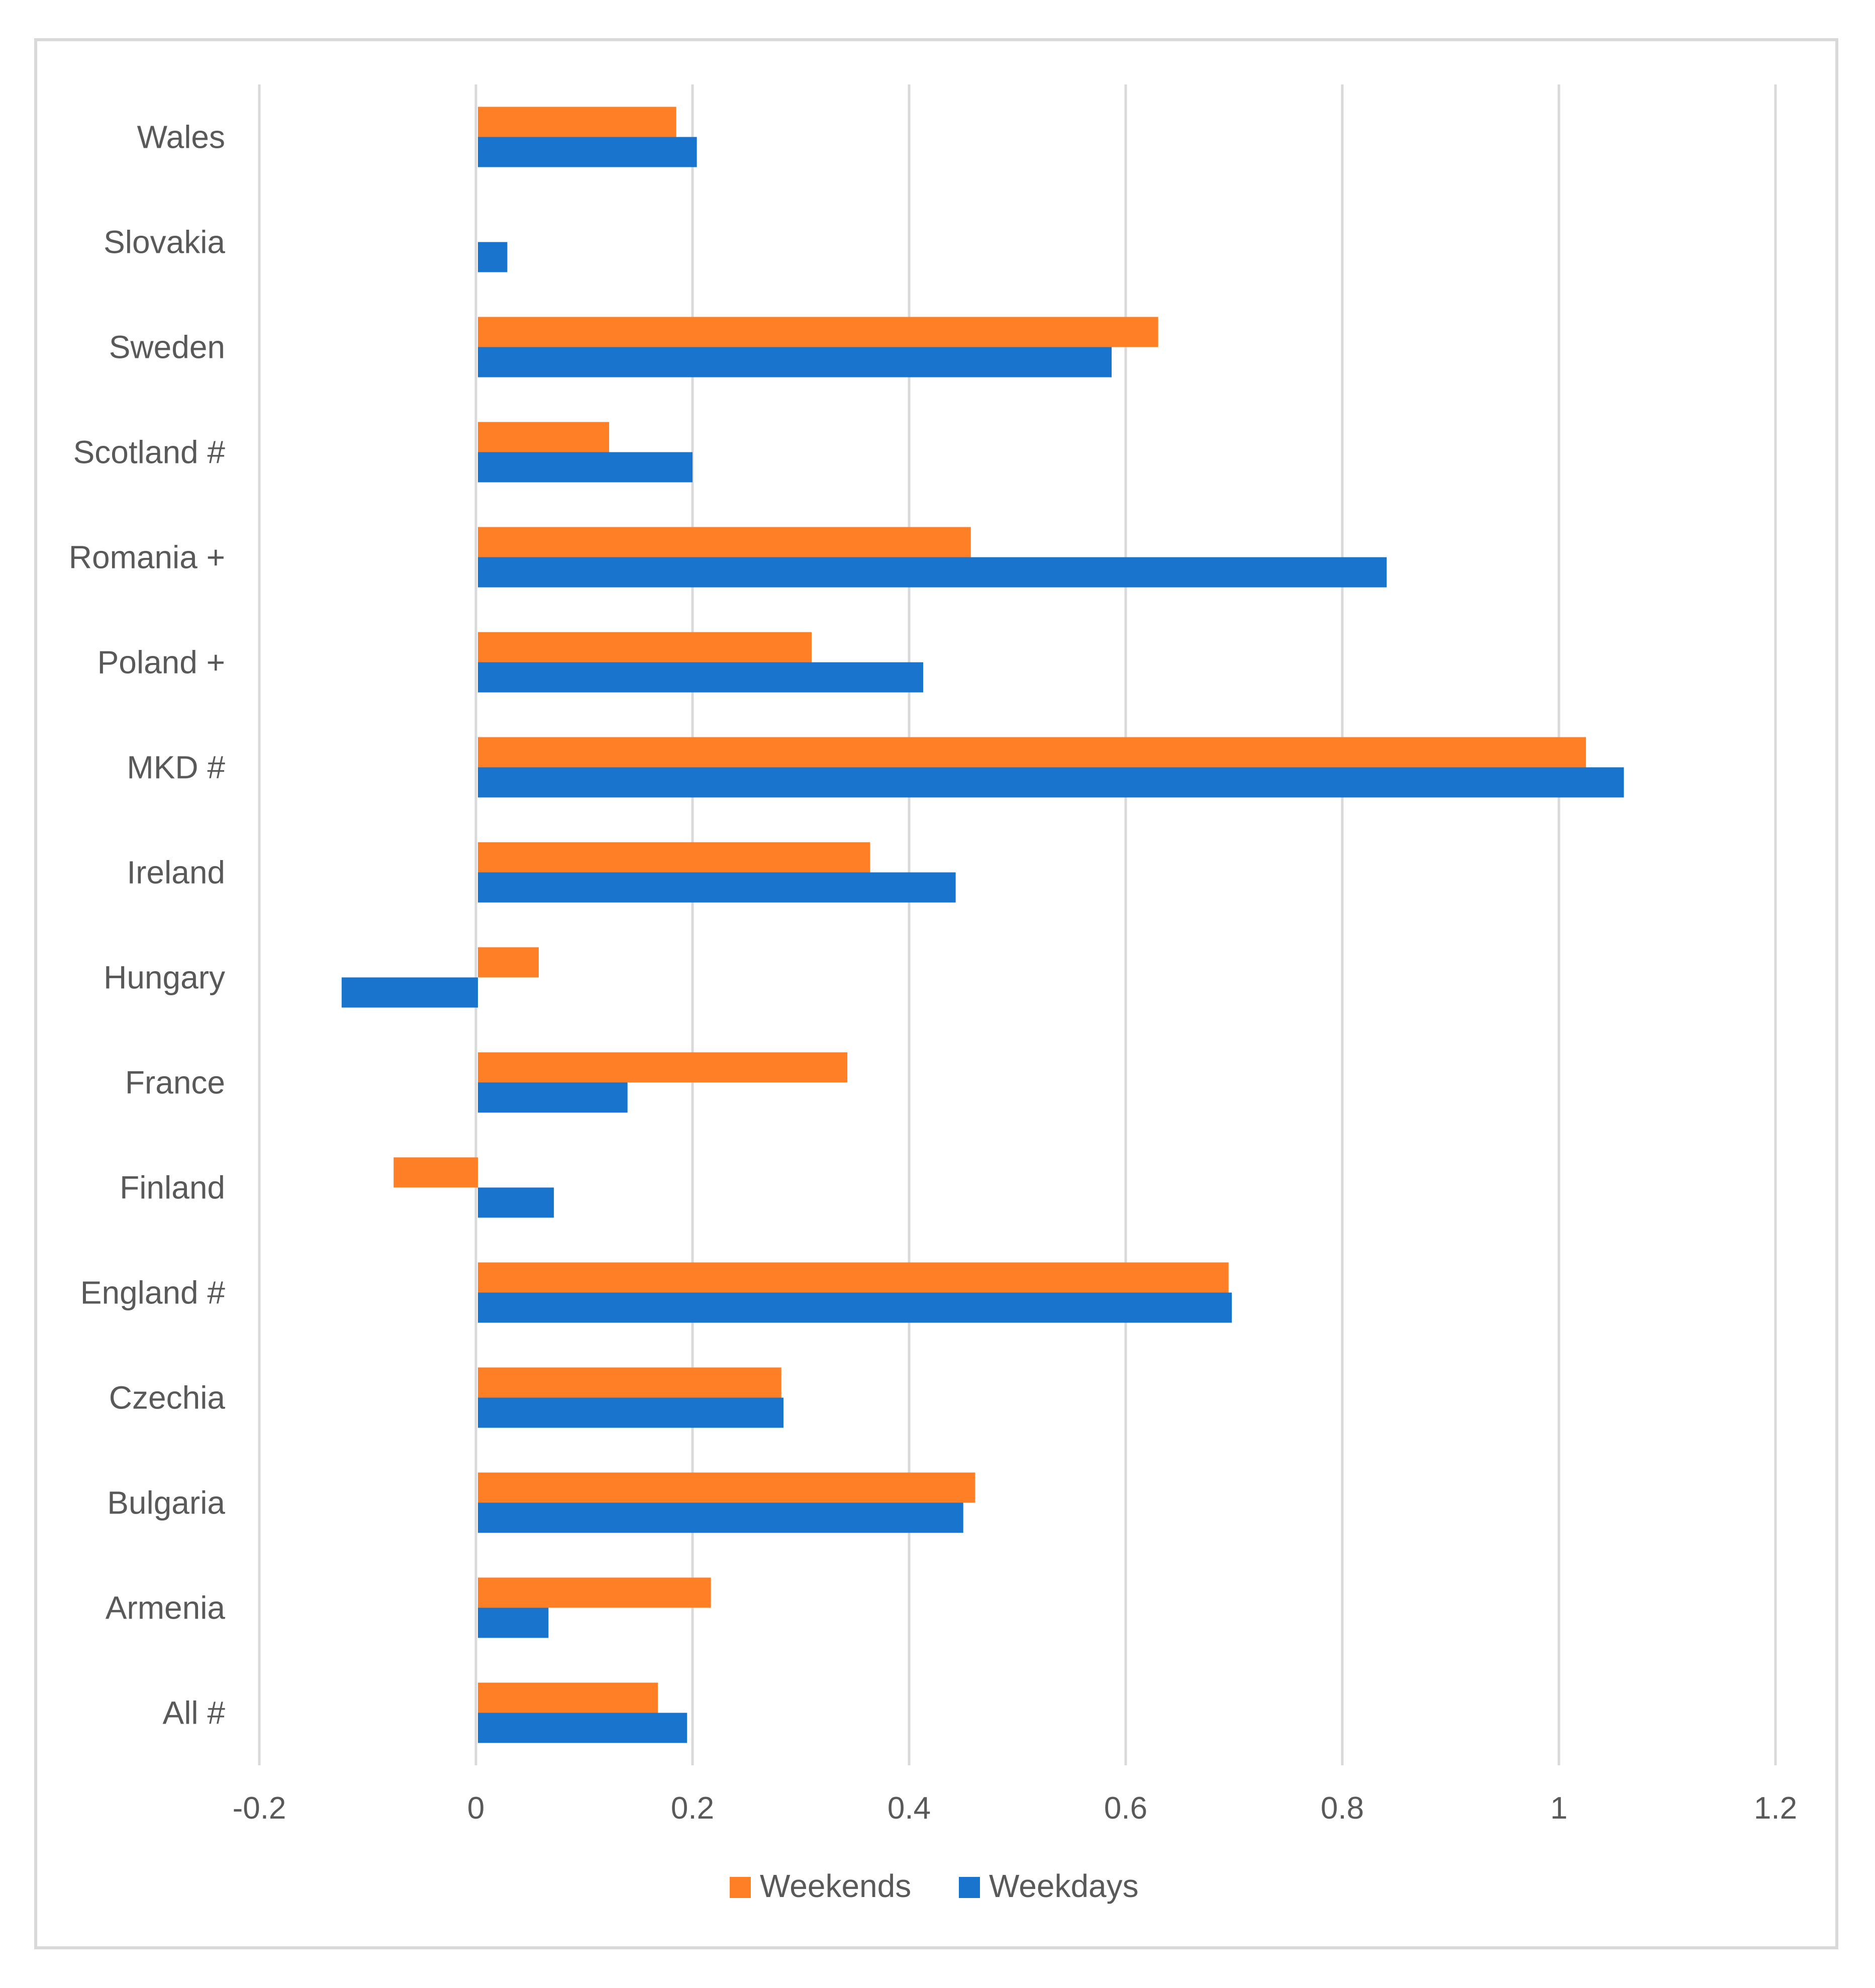 The width and height of the screenshot is (1875, 1988). What do you see at coordinates (909, 1808) in the screenshot?
I see `x-tick-label-0-4: 0.4` at bounding box center [909, 1808].